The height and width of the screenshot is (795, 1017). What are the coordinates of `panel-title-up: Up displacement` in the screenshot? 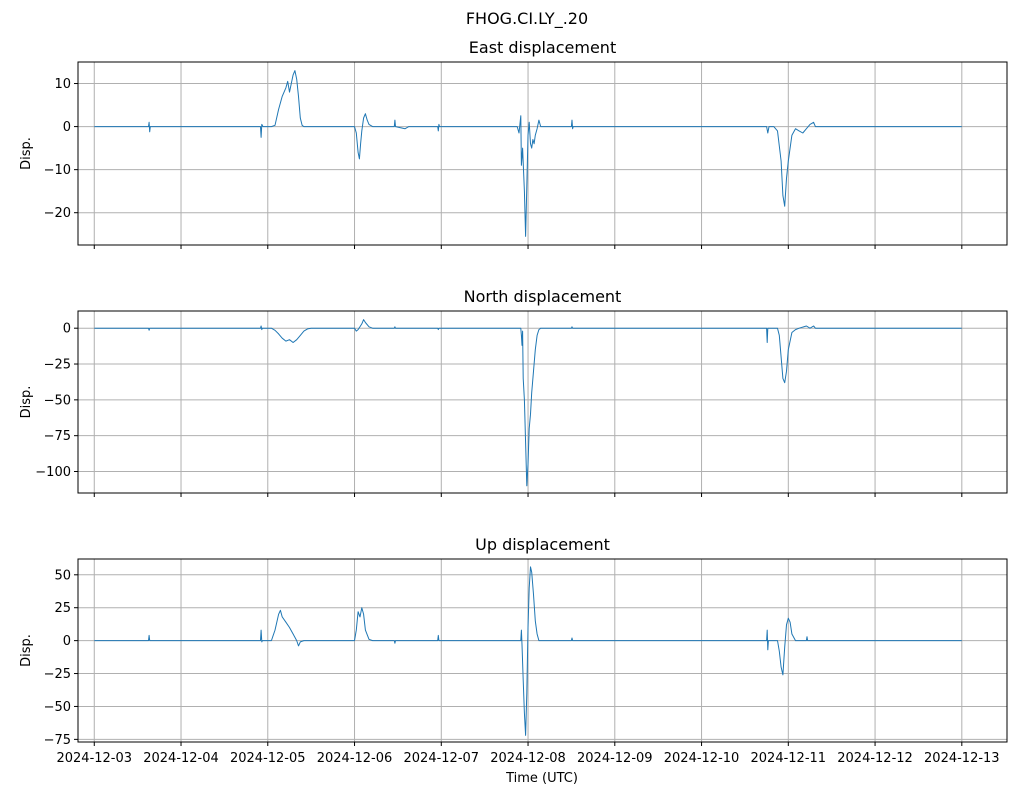 It's located at (542, 544).